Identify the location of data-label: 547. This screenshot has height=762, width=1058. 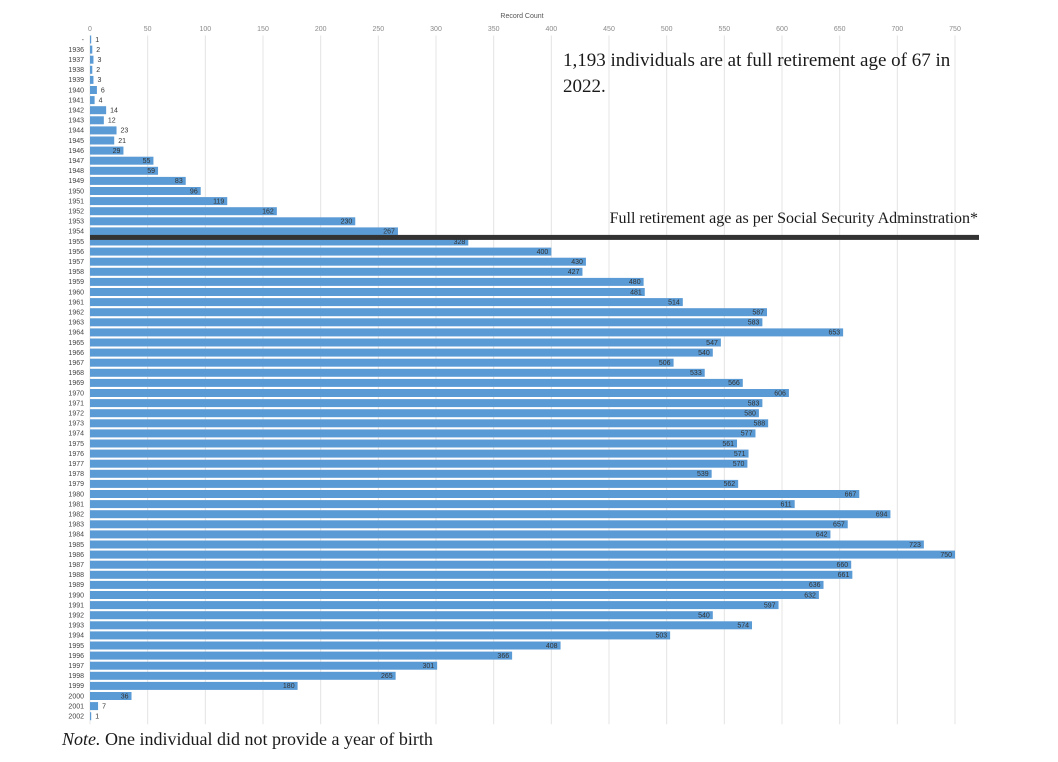
(712, 343).